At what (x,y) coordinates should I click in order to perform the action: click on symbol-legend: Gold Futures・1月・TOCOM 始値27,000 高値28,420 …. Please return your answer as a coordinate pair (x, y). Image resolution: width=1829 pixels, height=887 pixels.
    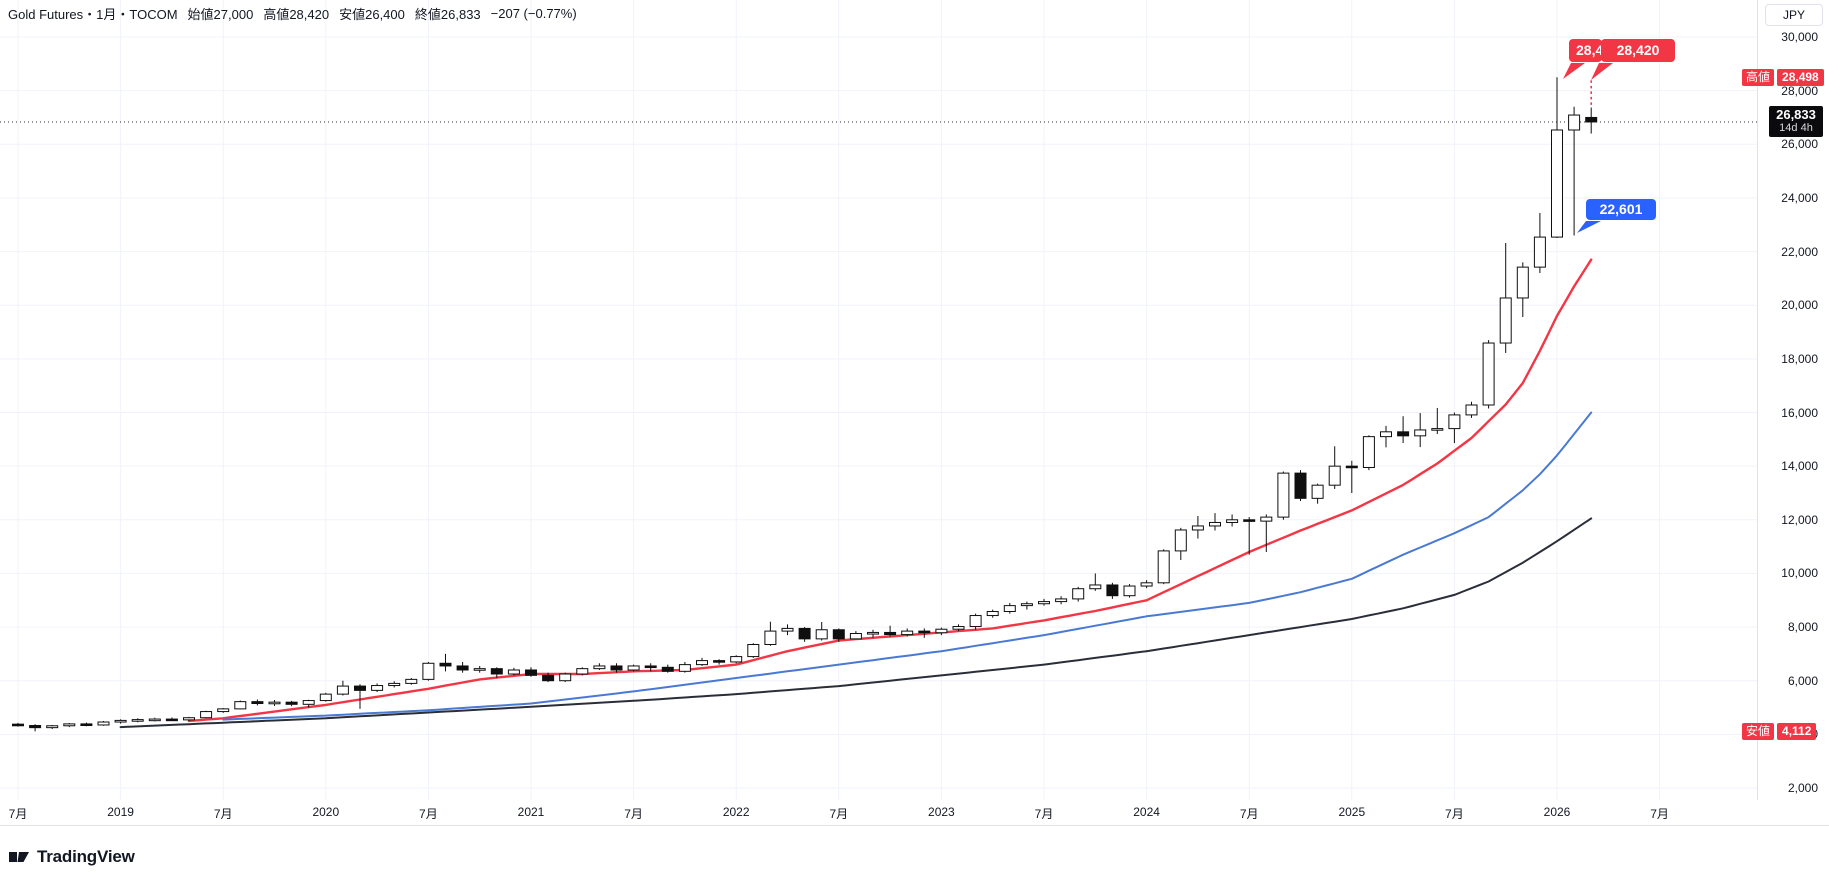
    Looking at the image, I should click on (297, 13).